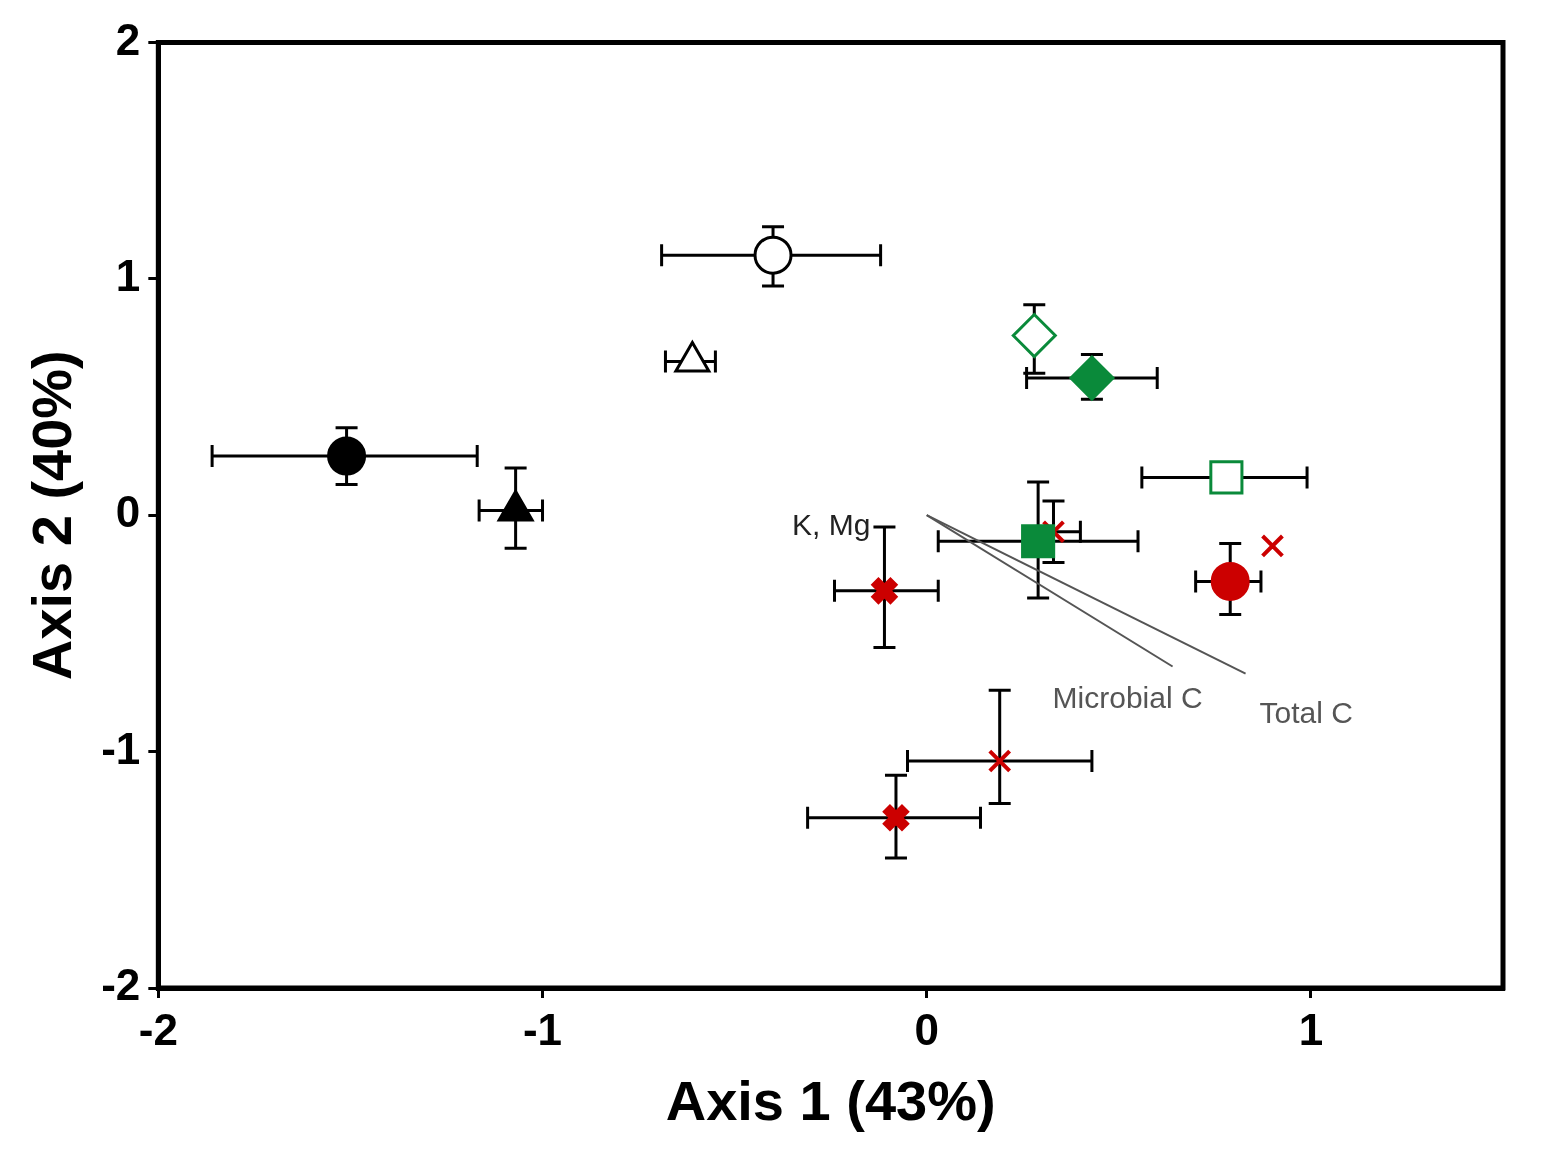  What do you see at coordinates (128, 39) in the screenshot?
I see `y-tick-label: 2` at bounding box center [128, 39].